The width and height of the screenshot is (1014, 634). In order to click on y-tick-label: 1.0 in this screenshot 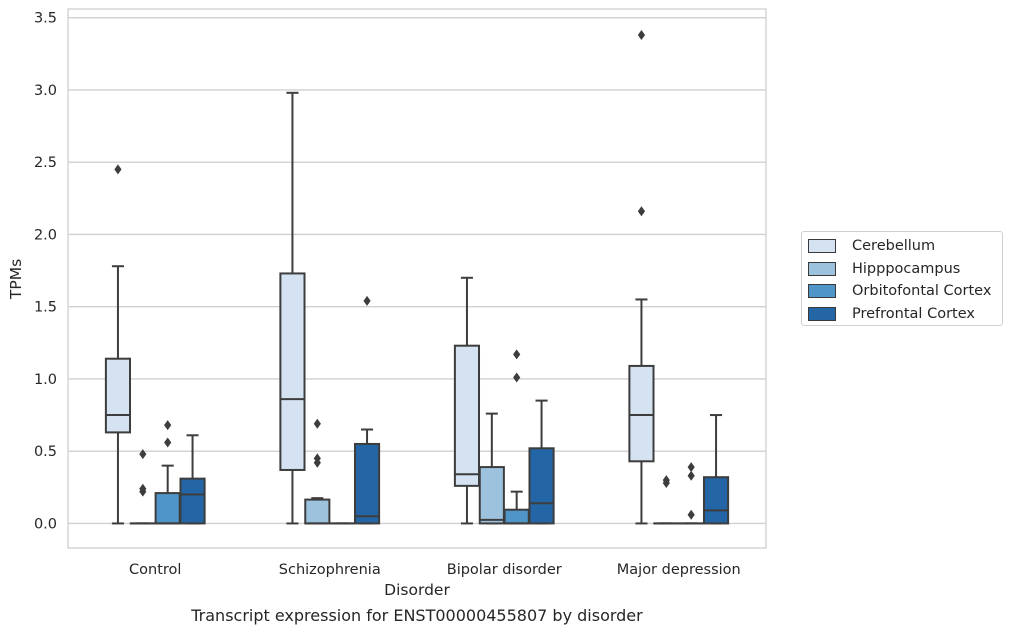, I will do `click(45, 380)`.